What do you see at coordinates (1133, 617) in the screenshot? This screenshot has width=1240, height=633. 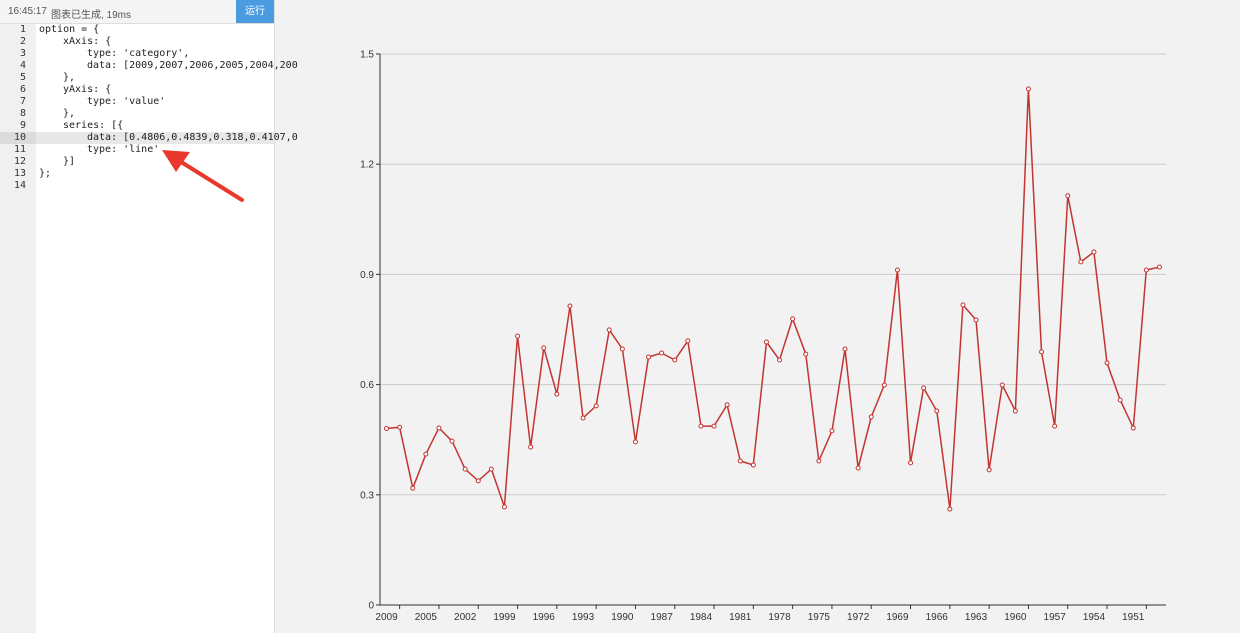 I see `x-tick-label: 1951` at bounding box center [1133, 617].